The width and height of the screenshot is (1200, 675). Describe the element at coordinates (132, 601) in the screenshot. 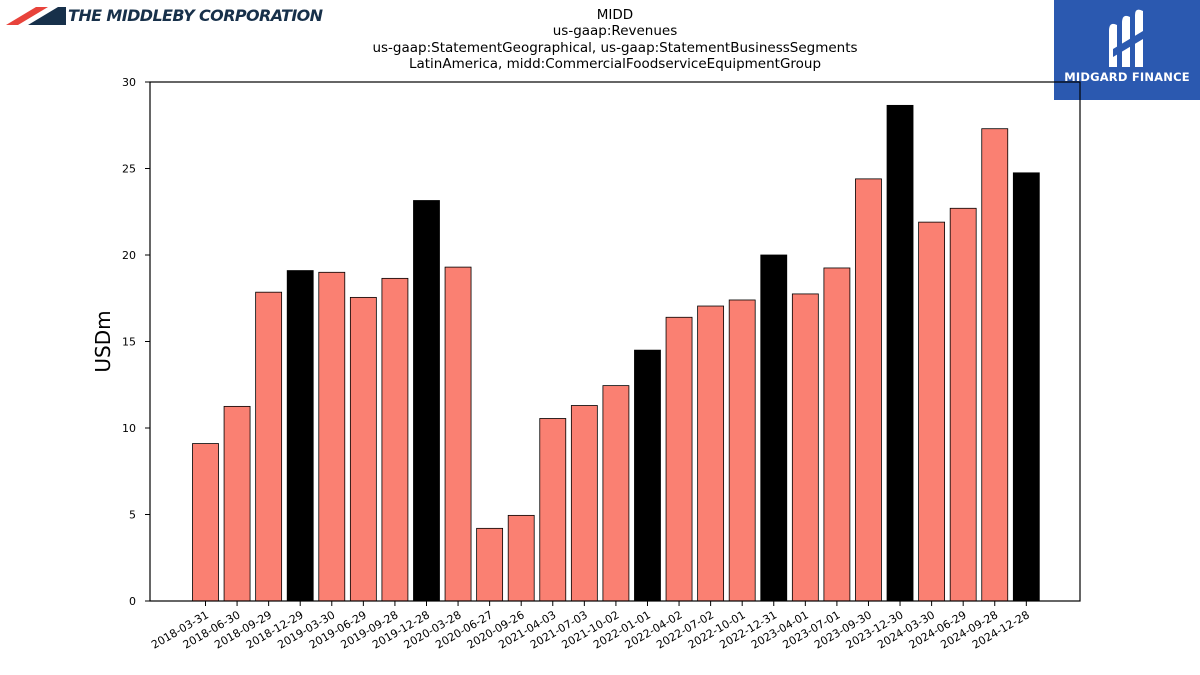

I see `y-tick-label: 0` at that location.